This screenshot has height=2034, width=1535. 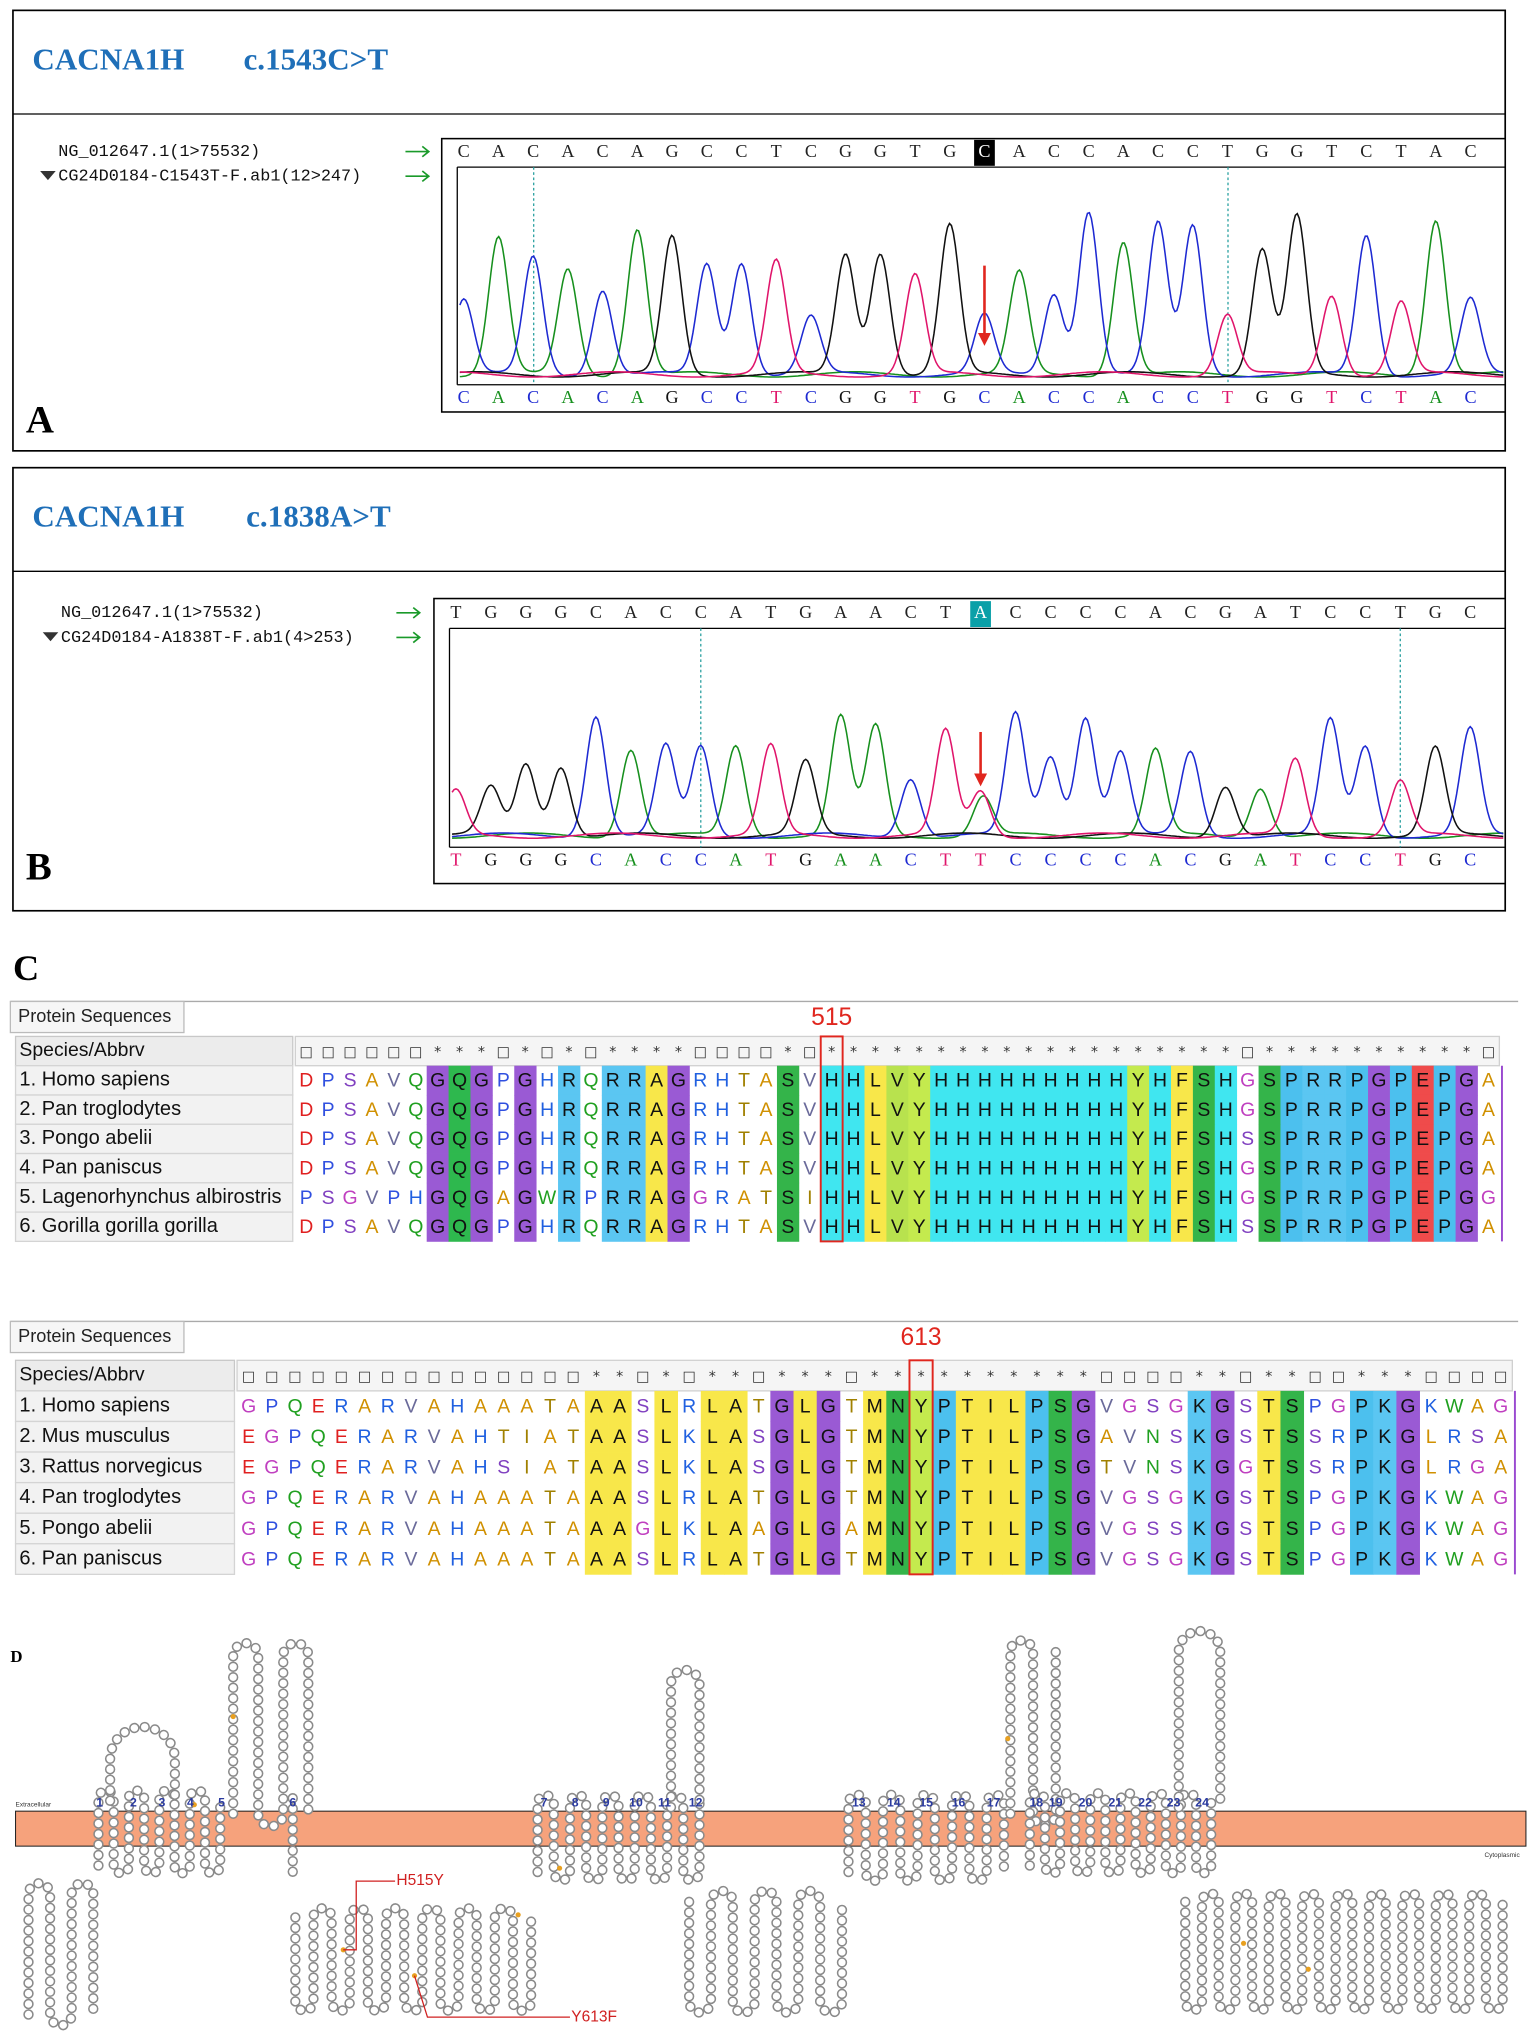 What do you see at coordinates (666, 1498) in the screenshot?
I see `char: L` at bounding box center [666, 1498].